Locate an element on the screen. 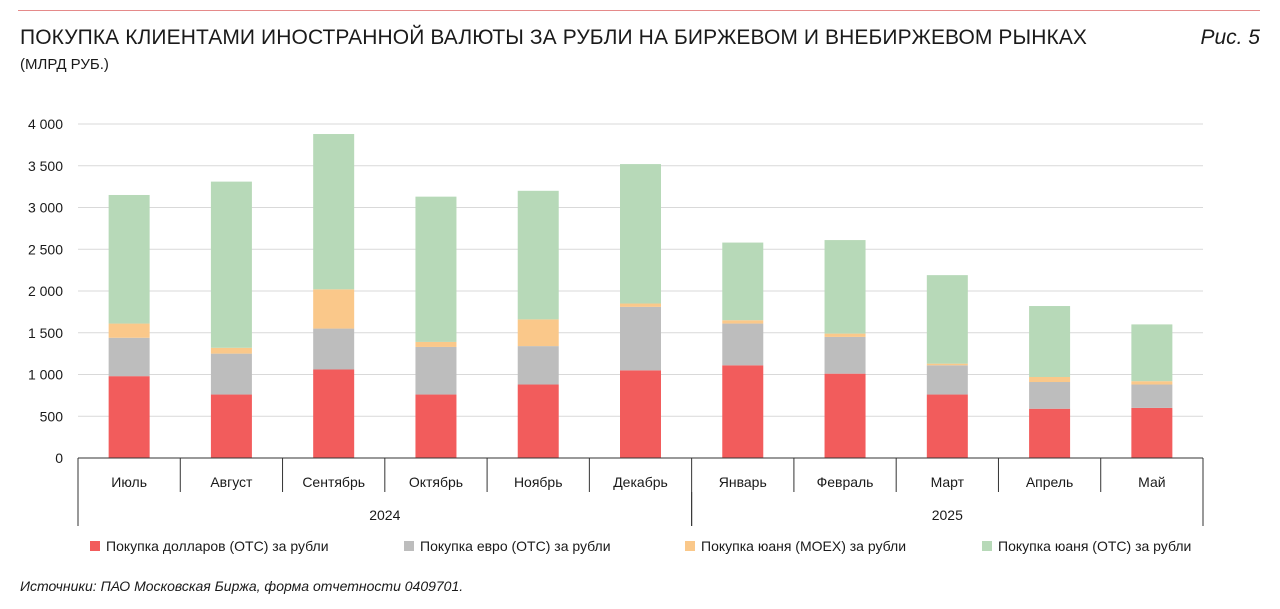  x-tick-label: Март is located at coordinates (948, 482).